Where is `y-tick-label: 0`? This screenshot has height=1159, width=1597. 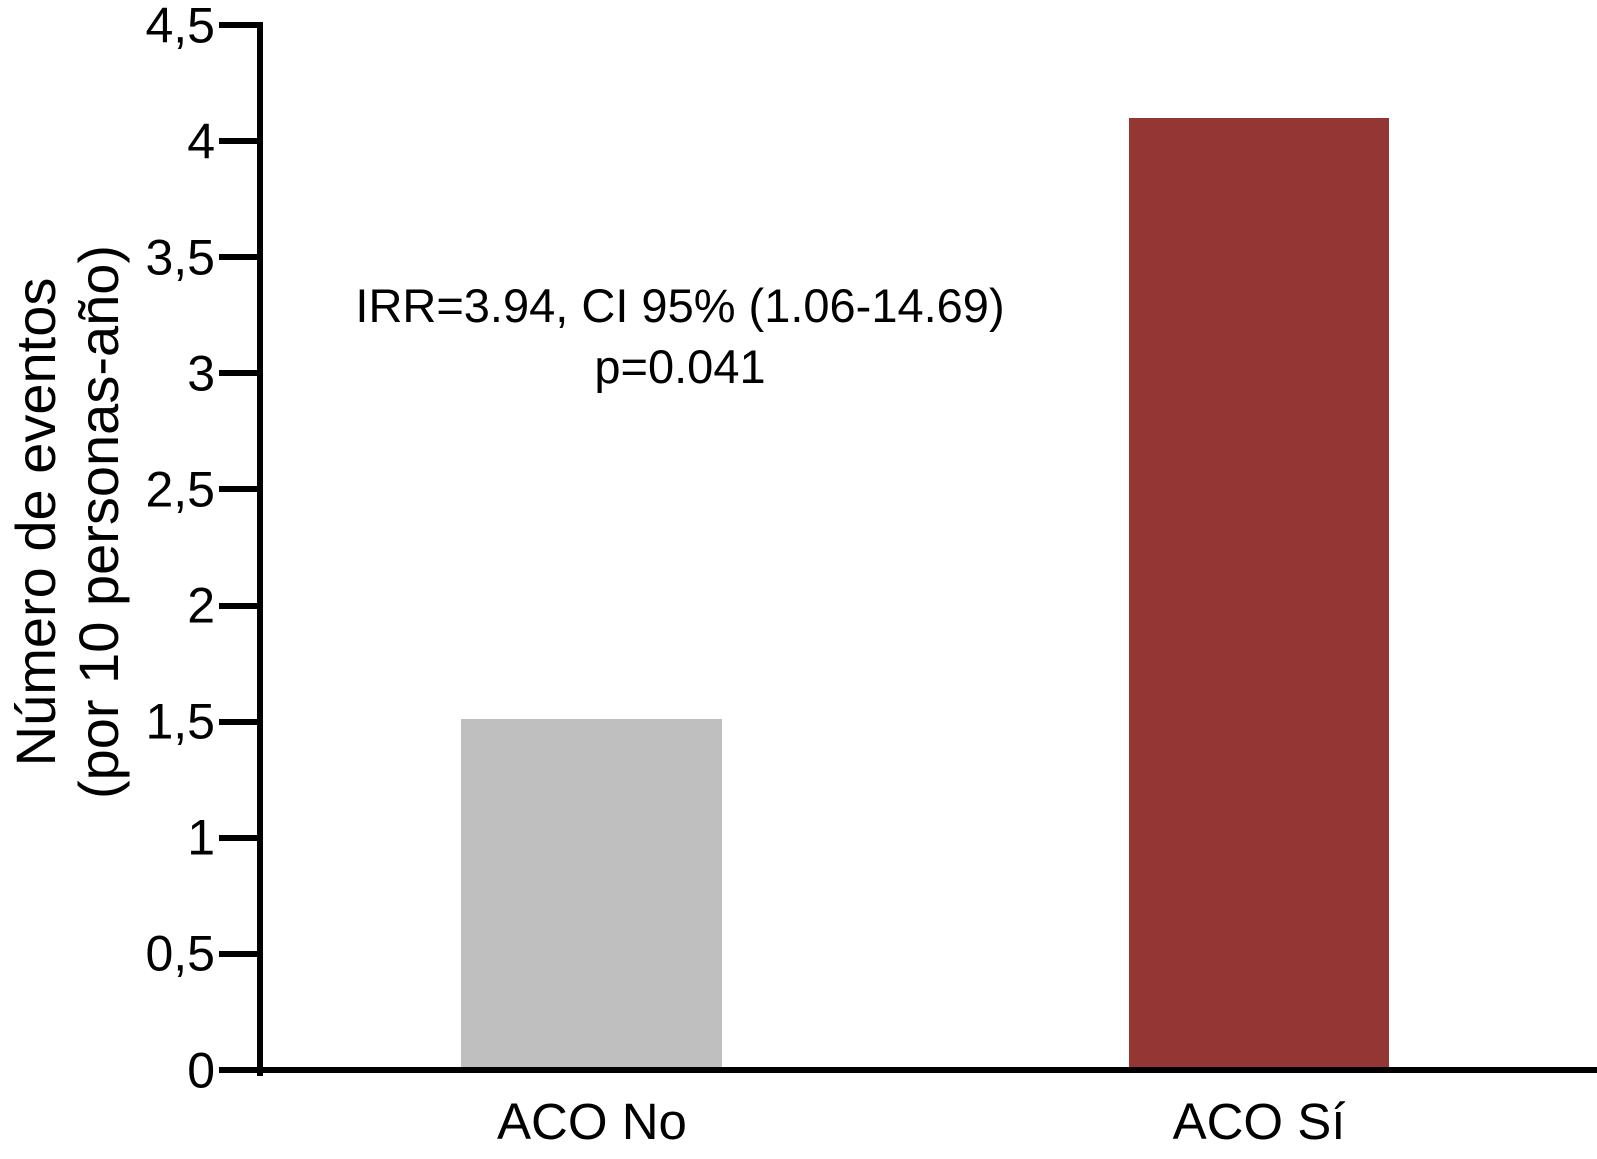
y-tick-label: 0 is located at coordinates (201, 1069).